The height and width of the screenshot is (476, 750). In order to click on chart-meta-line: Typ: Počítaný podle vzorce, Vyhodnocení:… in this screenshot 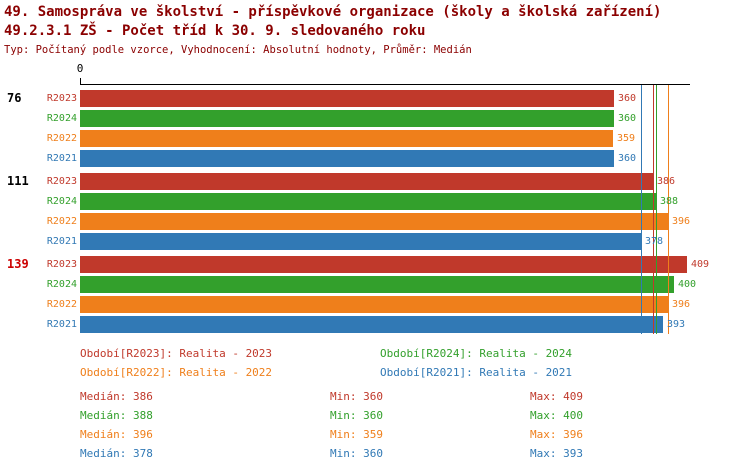, I will do `click(238, 50)`.